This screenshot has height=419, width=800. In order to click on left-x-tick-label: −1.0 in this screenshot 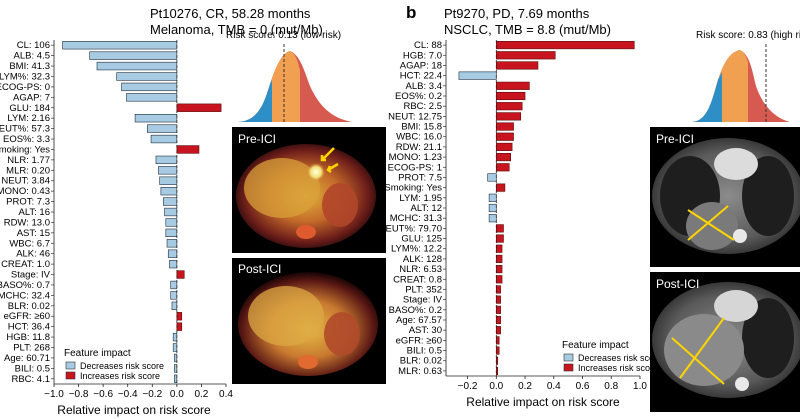, I will do `click(54, 394)`.